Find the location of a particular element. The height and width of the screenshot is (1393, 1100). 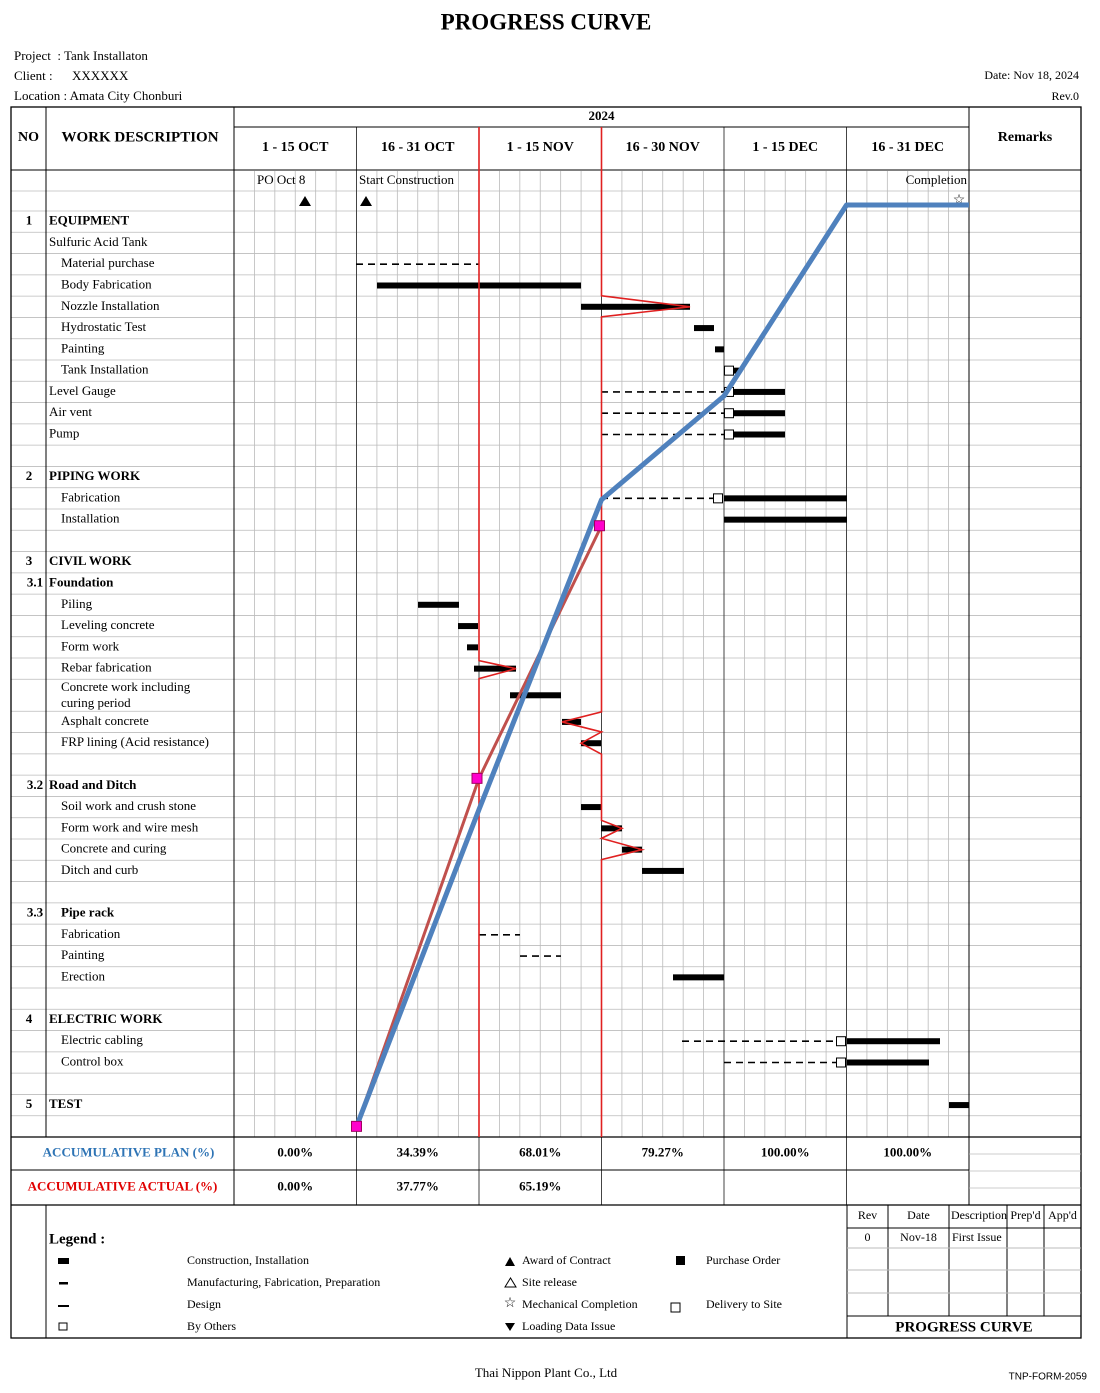

row-label: Nozzle Installation is located at coordinates (110, 305).